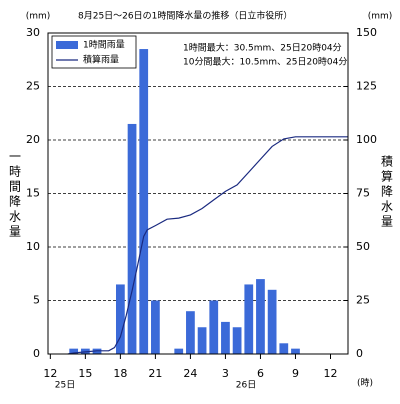 The height and width of the screenshot is (404, 400). What do you see at coordinates (365, 383) in the screenshot?
I see `x-unit: (時)` at bounding box center [365, 383].